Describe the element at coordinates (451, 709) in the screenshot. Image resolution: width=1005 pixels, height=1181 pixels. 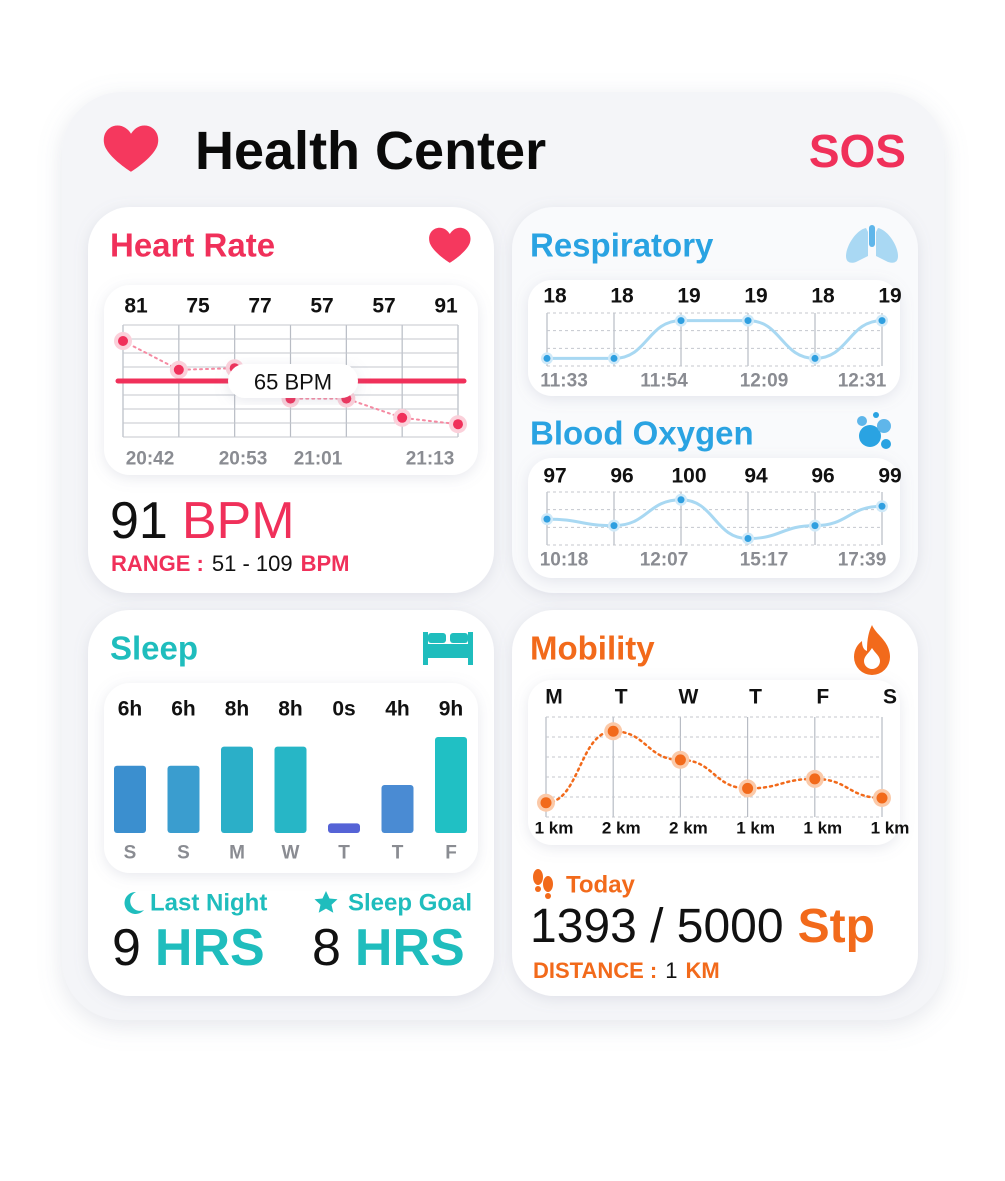
I see `value-label: 9h` at that location.